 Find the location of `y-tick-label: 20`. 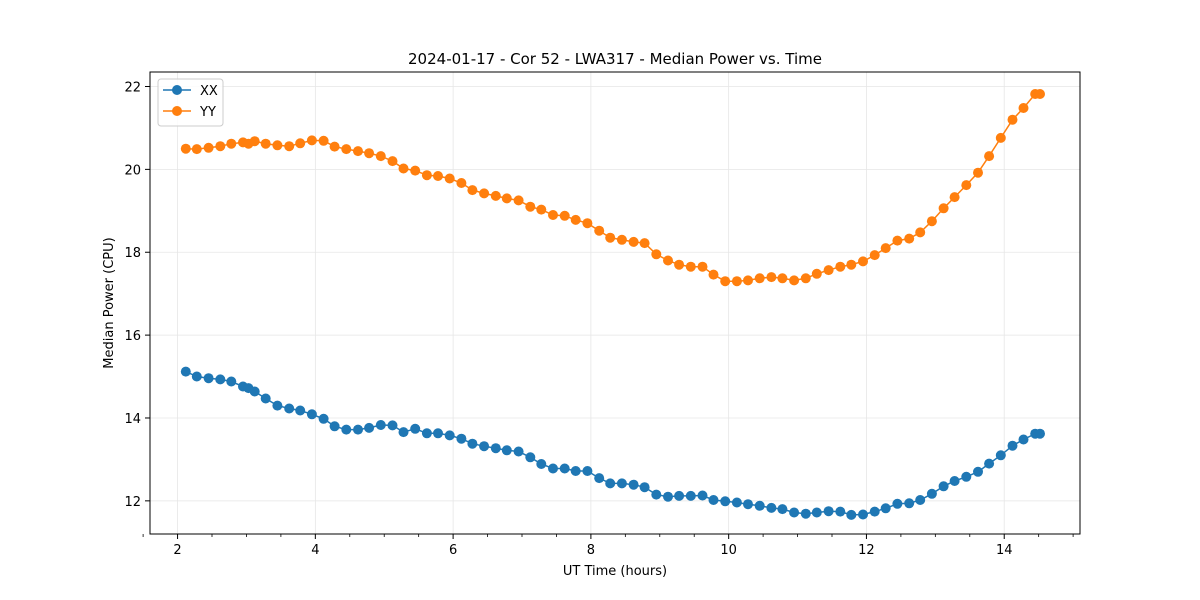

y-tick-label: 20 is located at coordinates (132, 170).